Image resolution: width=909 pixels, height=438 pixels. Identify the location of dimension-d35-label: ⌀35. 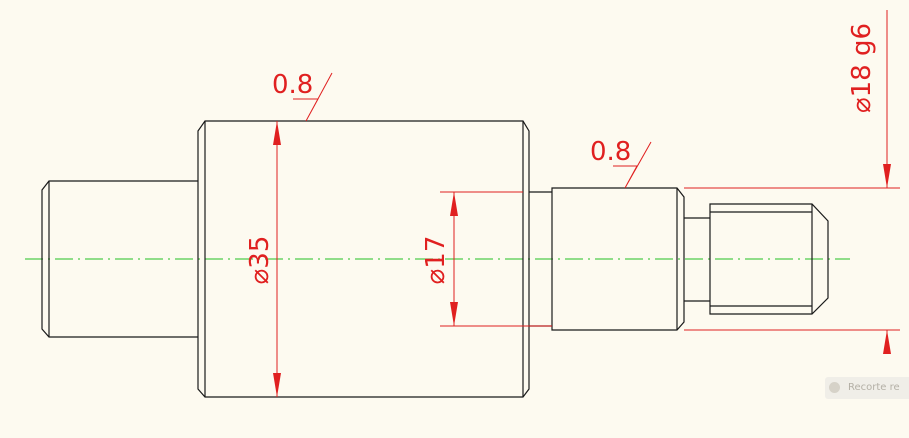
(260, 260).